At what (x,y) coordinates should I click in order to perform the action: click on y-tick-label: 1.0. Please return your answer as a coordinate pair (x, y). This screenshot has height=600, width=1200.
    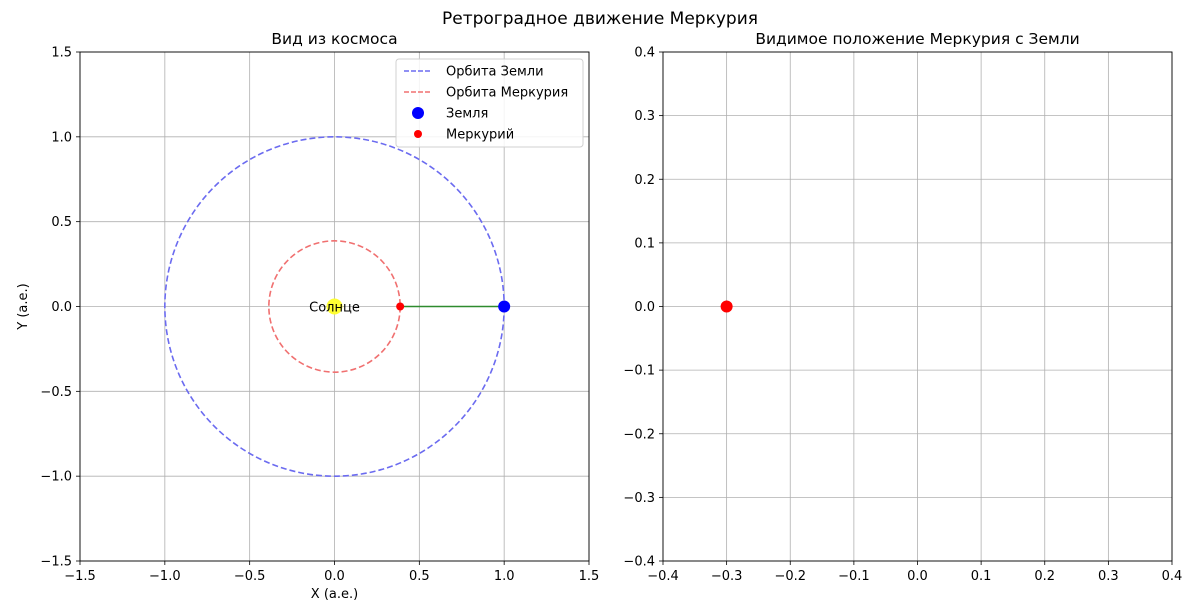
    Looking at the image, I should click on (61, 137).